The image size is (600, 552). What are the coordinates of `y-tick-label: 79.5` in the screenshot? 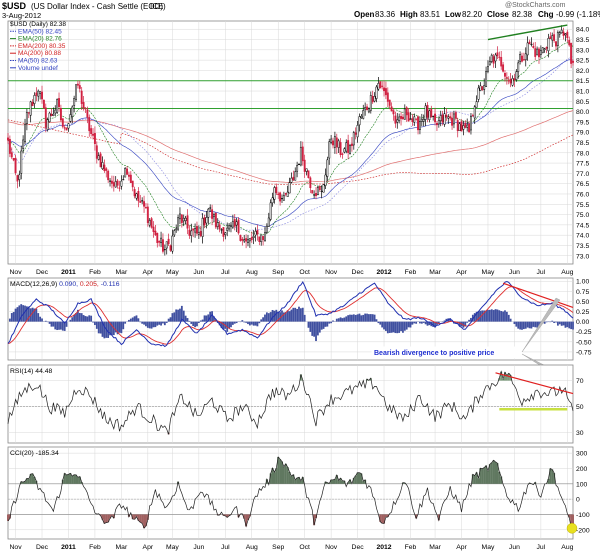 It's located at (582, 122).